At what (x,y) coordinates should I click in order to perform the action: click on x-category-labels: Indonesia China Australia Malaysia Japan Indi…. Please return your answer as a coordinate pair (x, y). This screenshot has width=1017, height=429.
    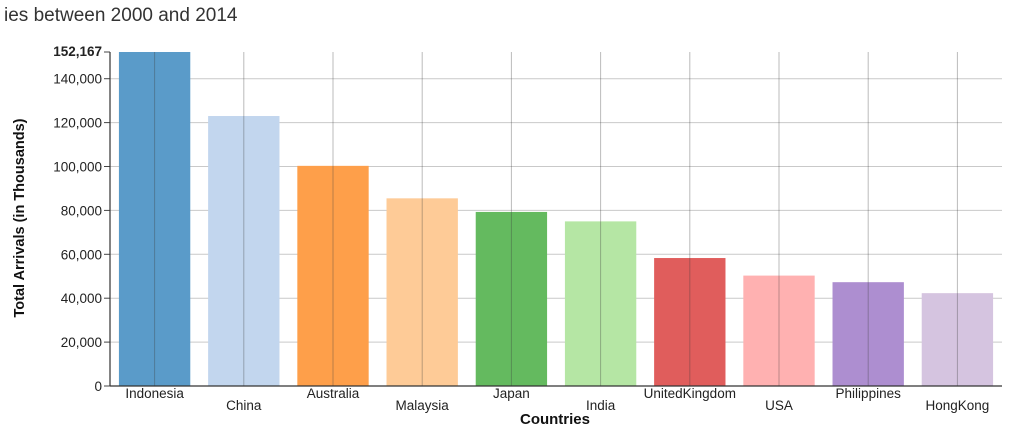
    Looking at the image, I should click on (557, 399).